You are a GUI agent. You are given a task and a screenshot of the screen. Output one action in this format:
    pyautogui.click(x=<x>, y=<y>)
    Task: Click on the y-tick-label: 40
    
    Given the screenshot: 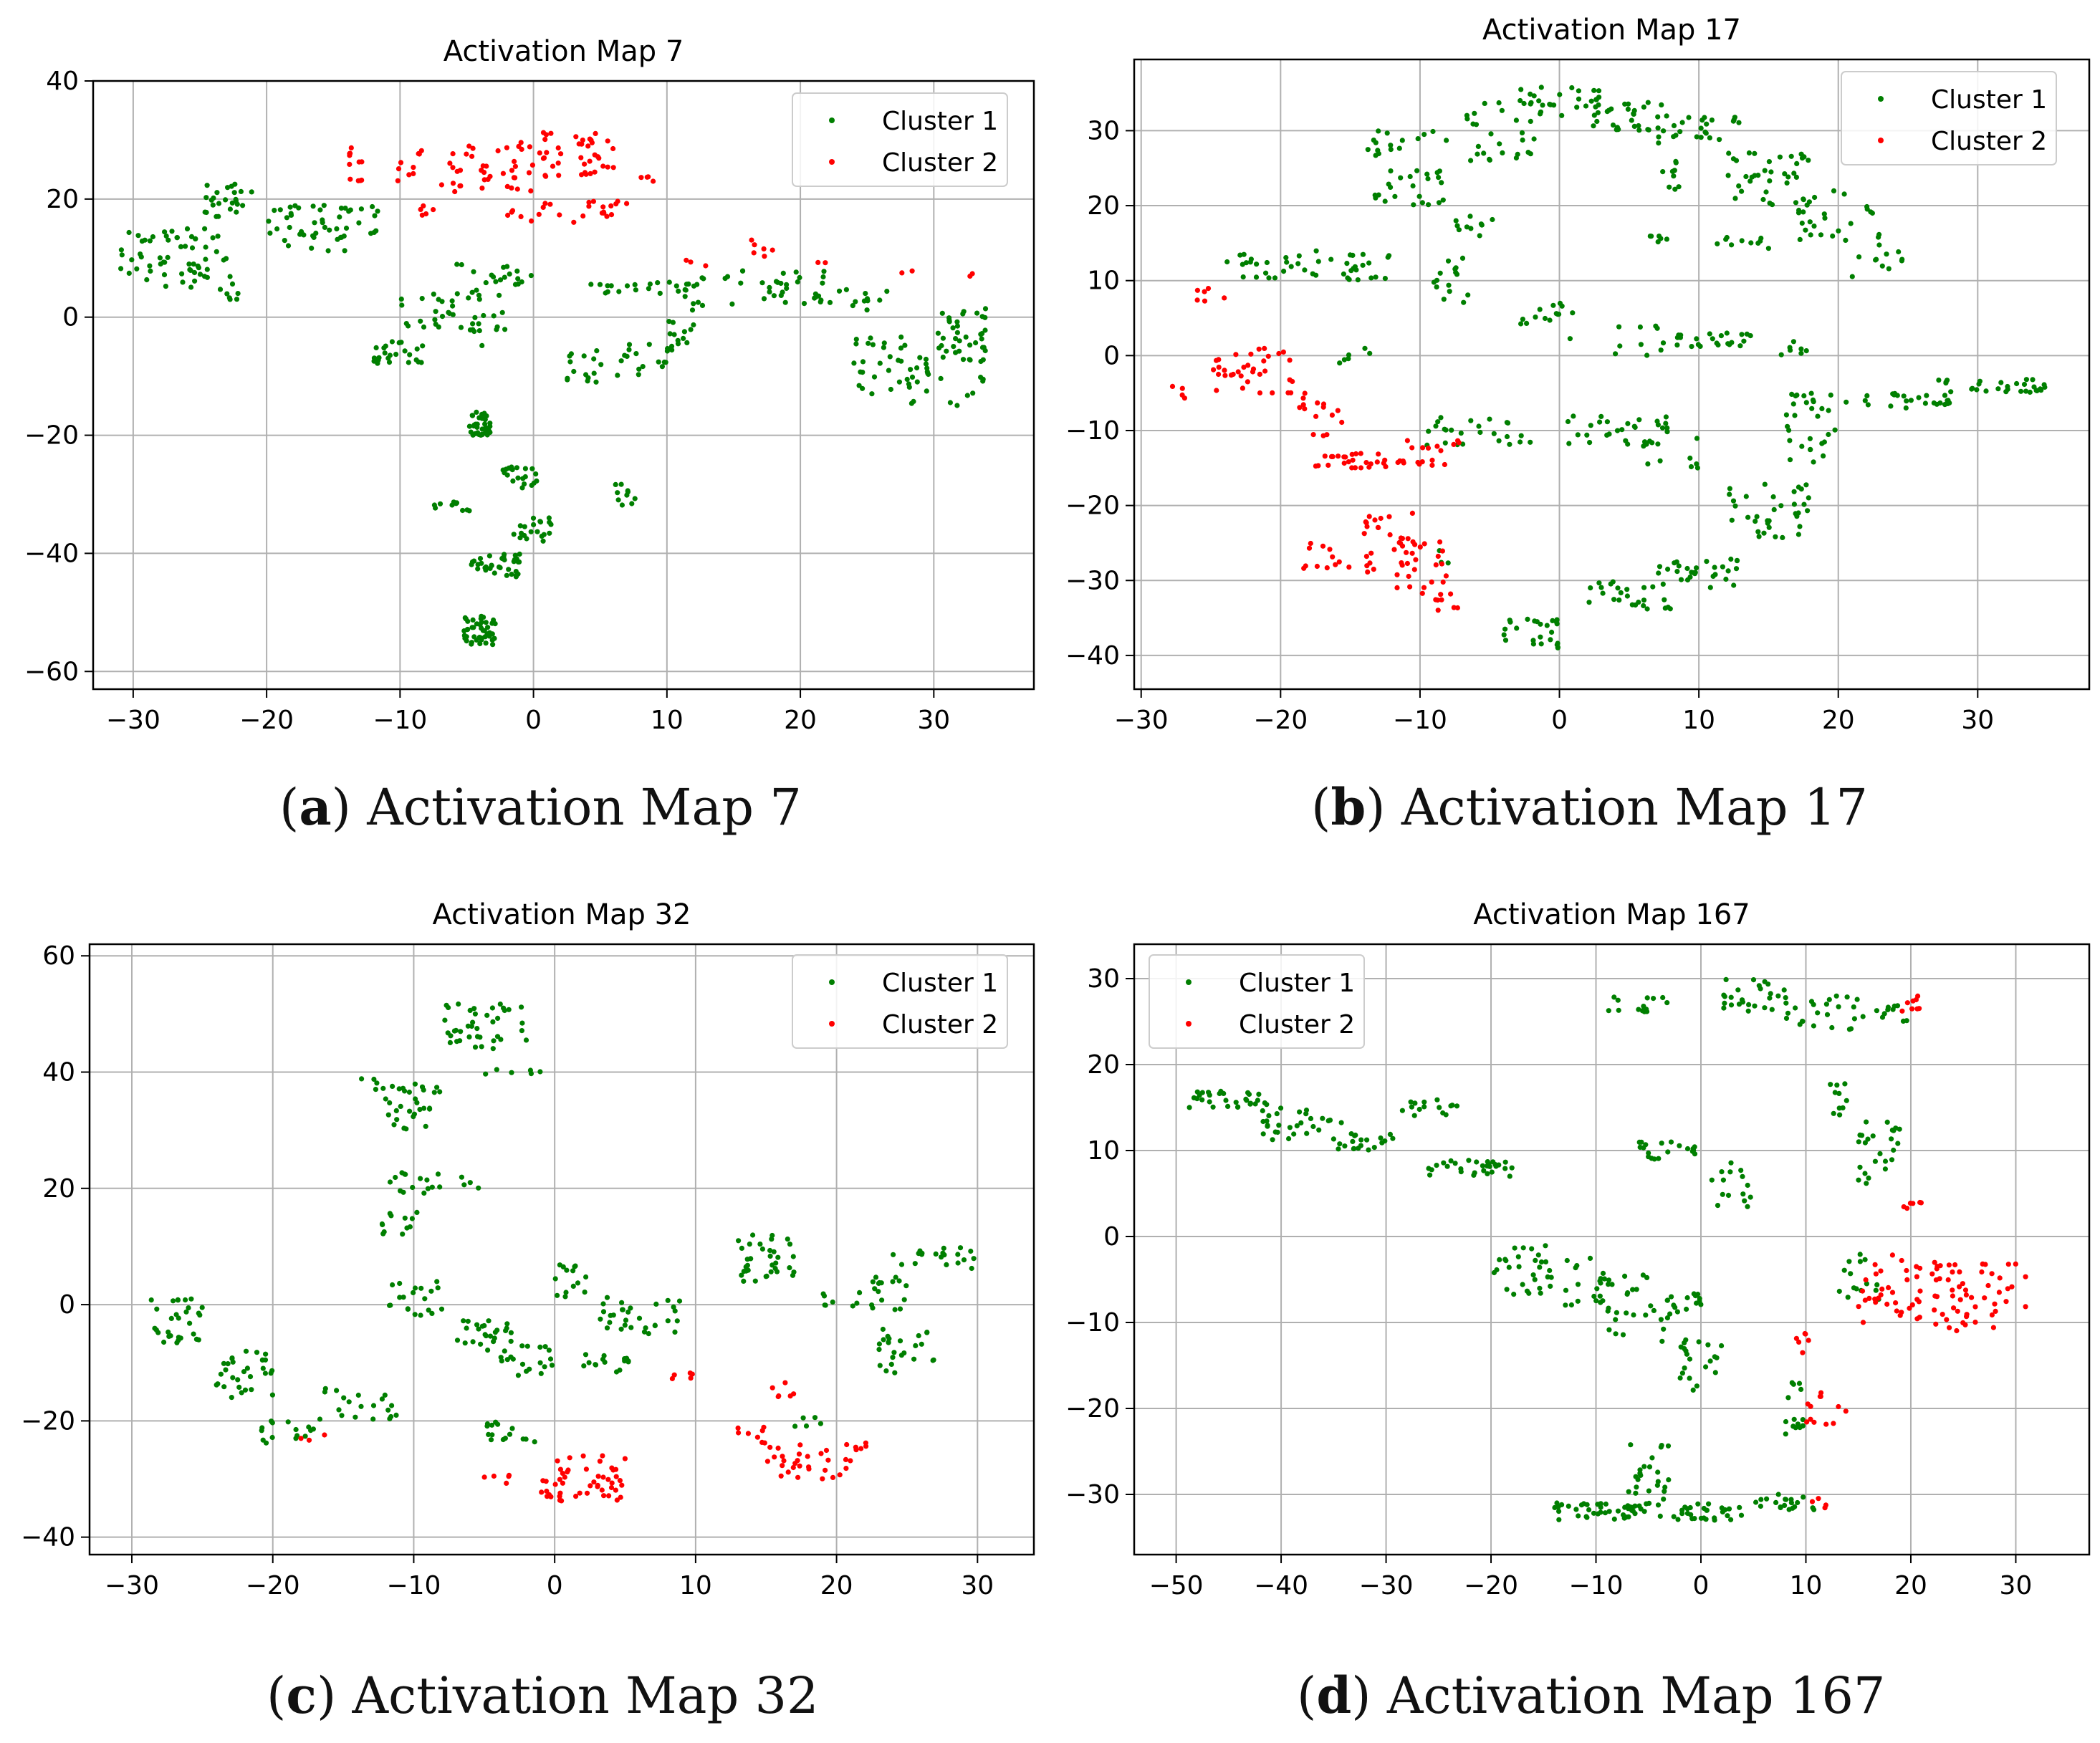 What is the action you would take?
    pyautogui.click(x=62, y=81)
    